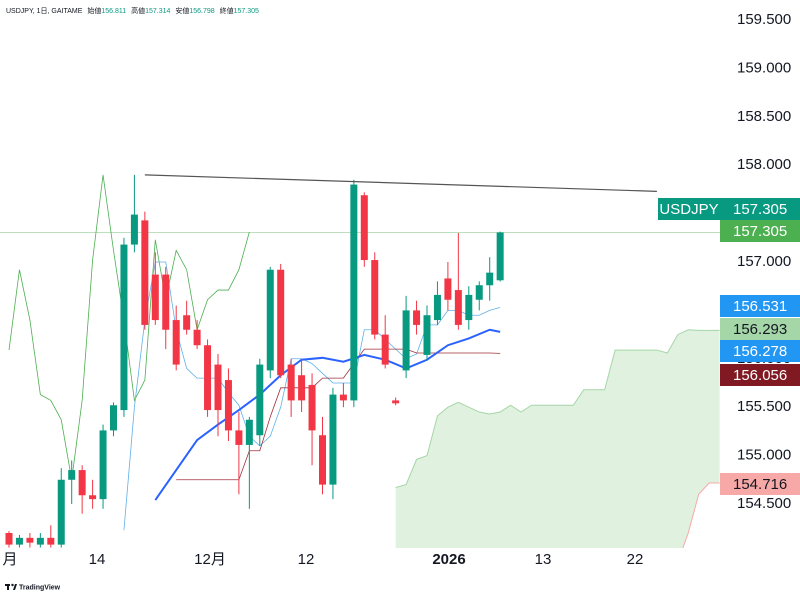  I want to click on low-value: 156.798, so click(201, 11).